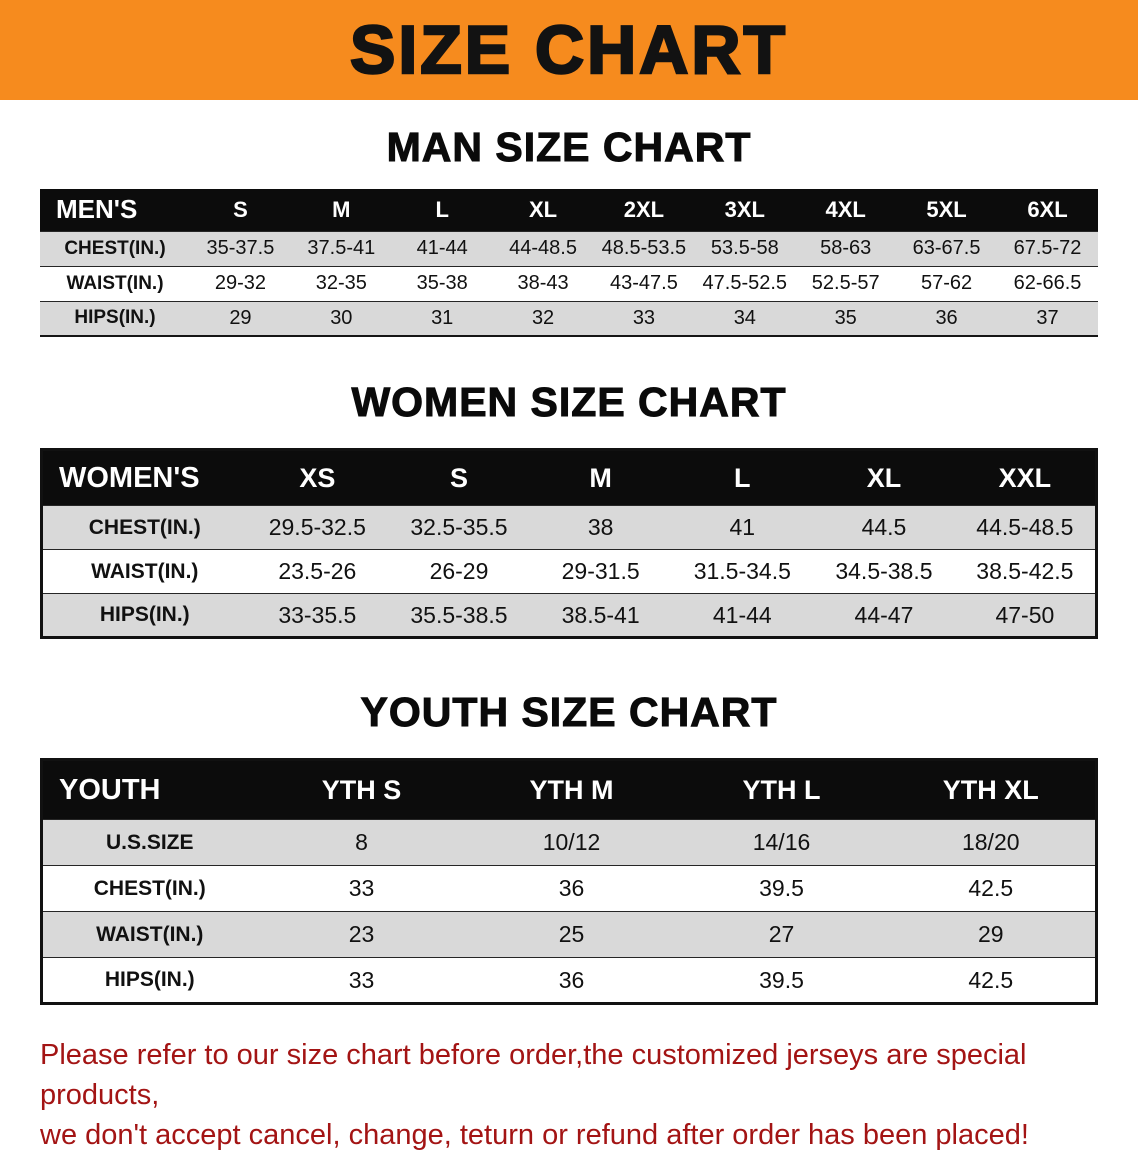  What do you see at coordinates (846, 248) in the screenshot?
I see `measurement-cell: 58-63` at bounding box center [846, 248].